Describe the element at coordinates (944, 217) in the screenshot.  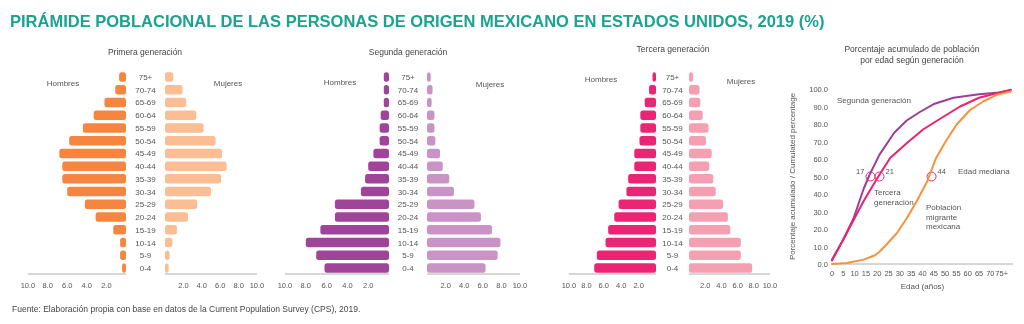
I see `series-label: Población migrante mexicana` at that location.